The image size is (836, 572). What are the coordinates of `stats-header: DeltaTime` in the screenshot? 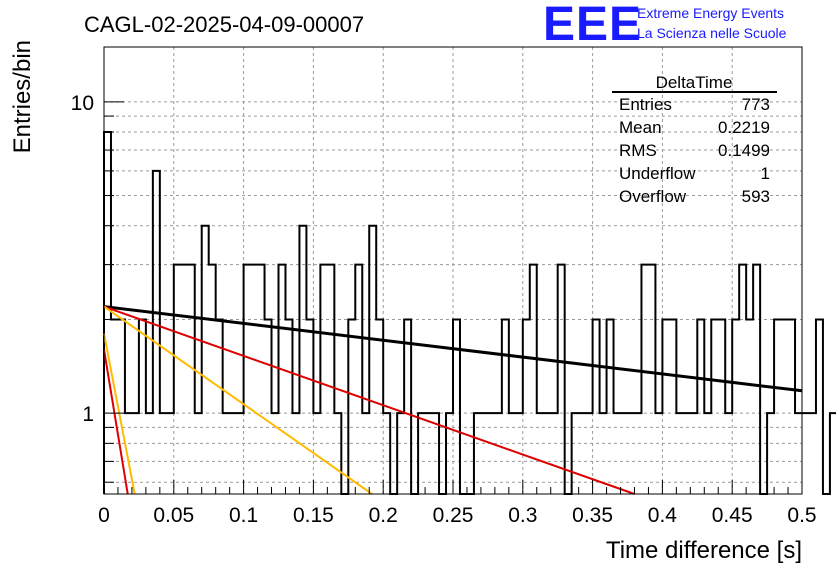 It's located at (694, 82).